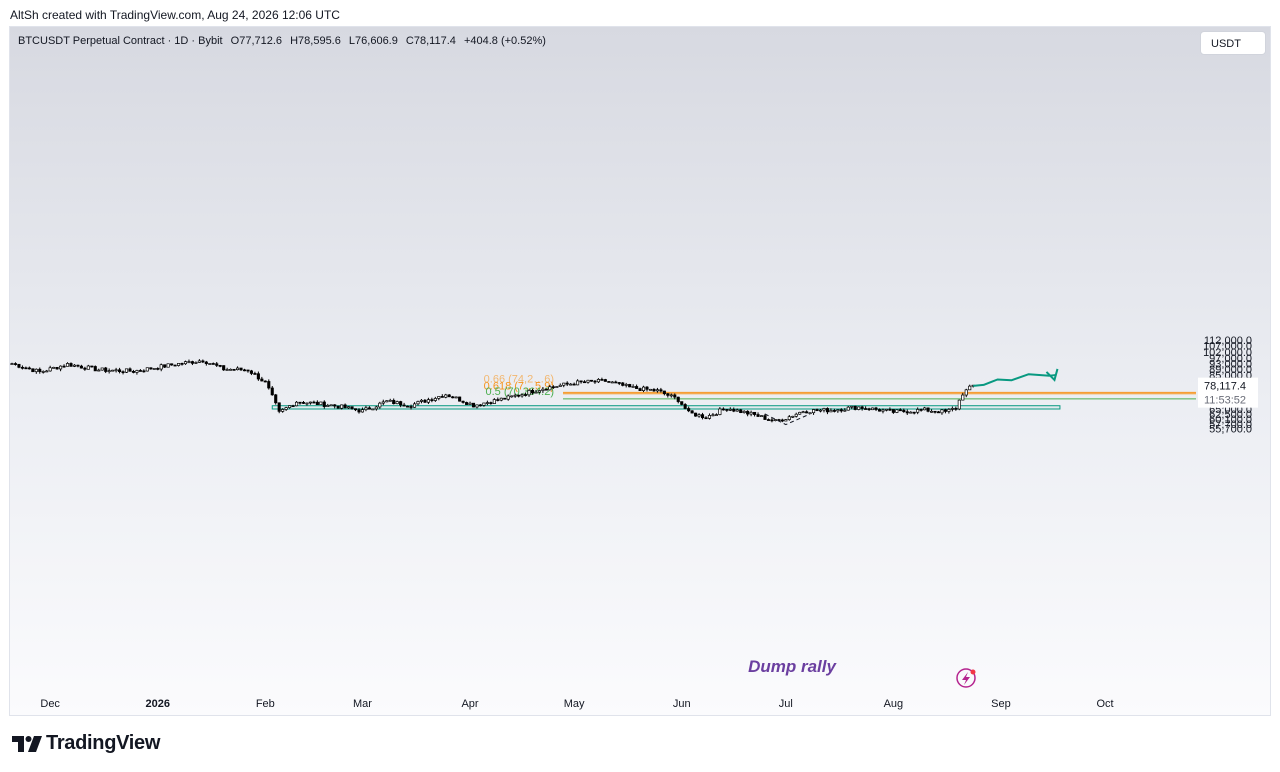  Describe the element at coordinates (86, 743) in the screenshot. I see `tradingview-brand: TradingView` at that location.